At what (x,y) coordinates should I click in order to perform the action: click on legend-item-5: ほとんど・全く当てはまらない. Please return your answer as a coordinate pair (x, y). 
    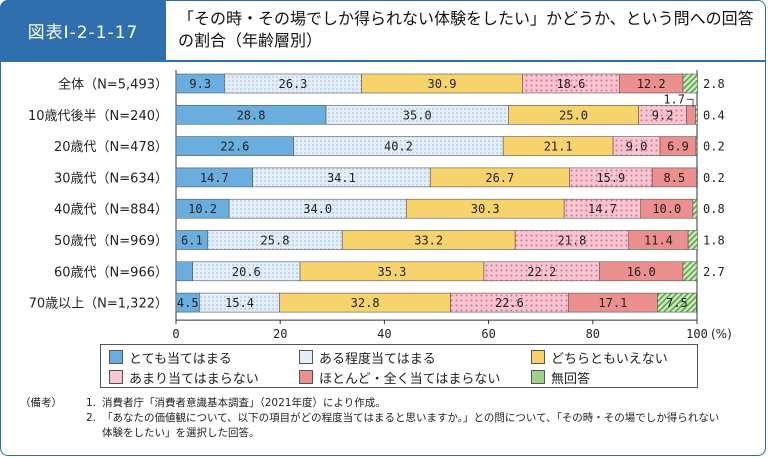
    Looking at the image, I should click on (415, 377).